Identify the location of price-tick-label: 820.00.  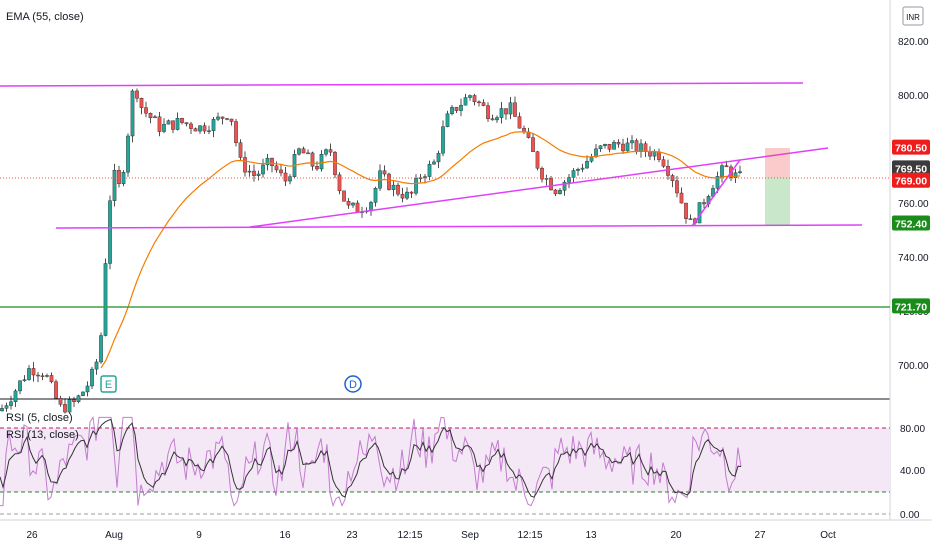
(913, 42).